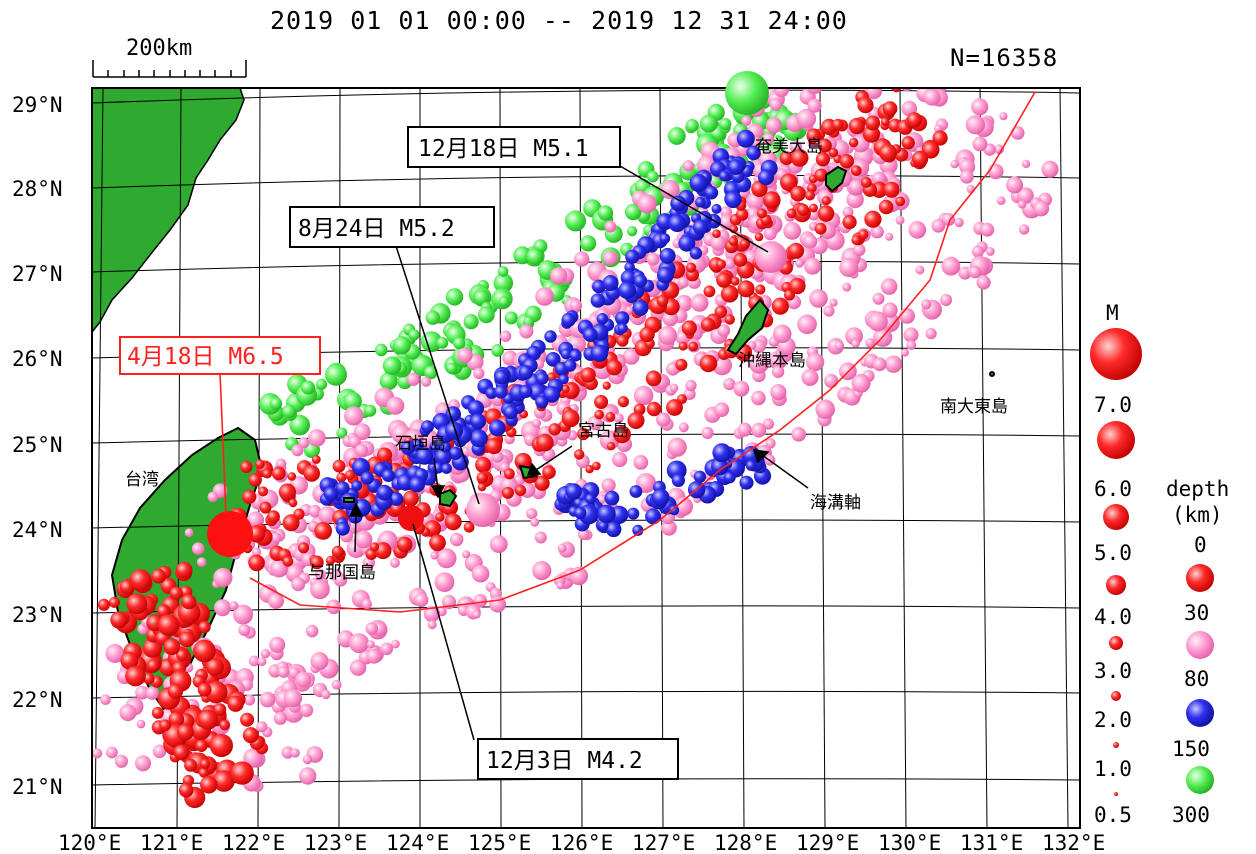 The height and width of the screenshot is (854, 1256). I want to click on svg-text: 12月18日 M5.1, so click(503, 149).